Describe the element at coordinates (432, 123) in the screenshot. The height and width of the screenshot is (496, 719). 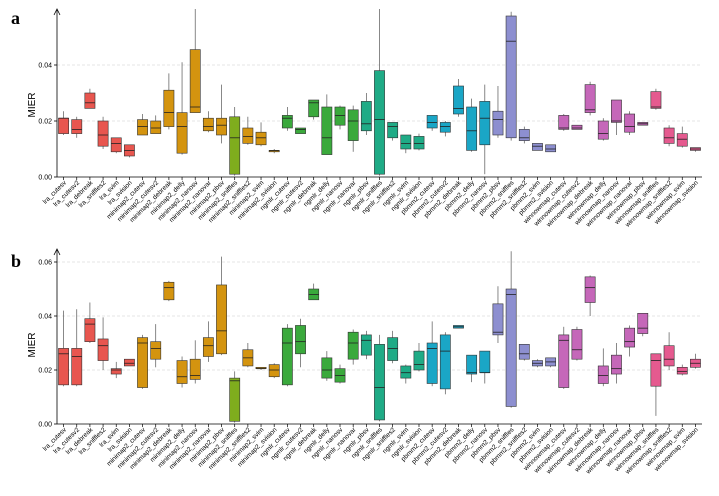
I see `box-pbmm2-cutesv` at that location.